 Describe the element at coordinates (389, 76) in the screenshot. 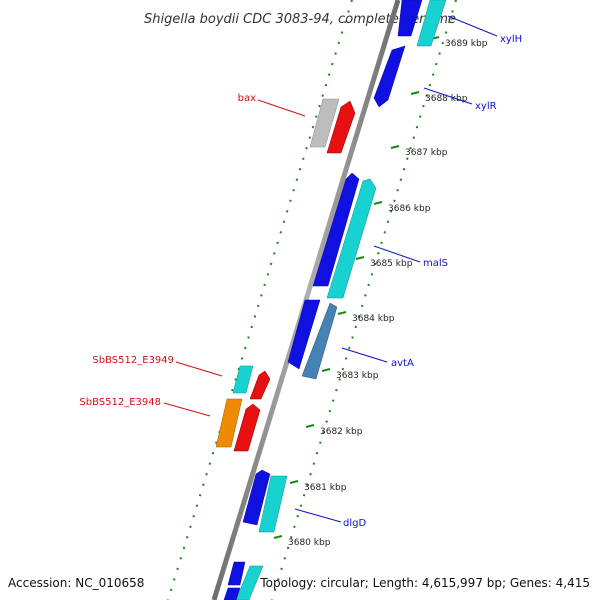

I see `gene-arrow-xylR` at that location.